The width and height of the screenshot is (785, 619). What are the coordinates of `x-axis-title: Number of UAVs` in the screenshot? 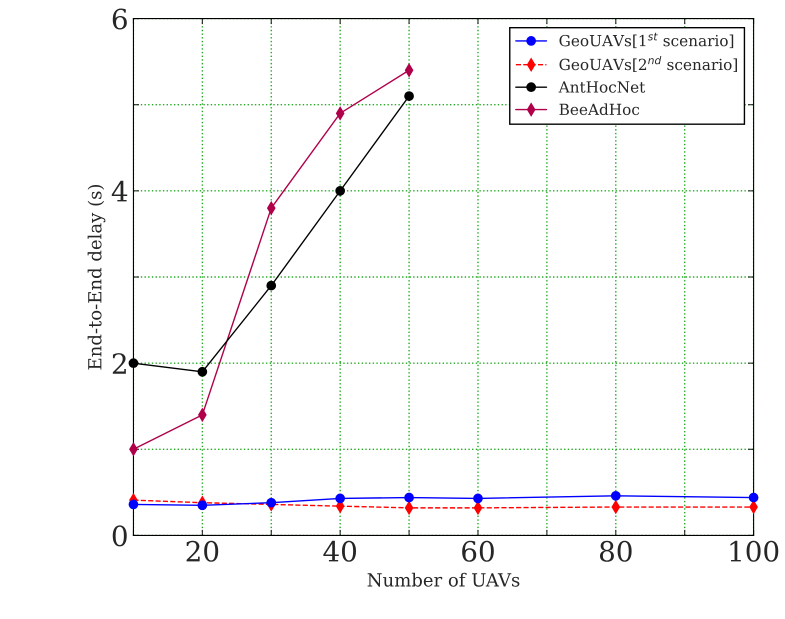 It's located at (444, 579).